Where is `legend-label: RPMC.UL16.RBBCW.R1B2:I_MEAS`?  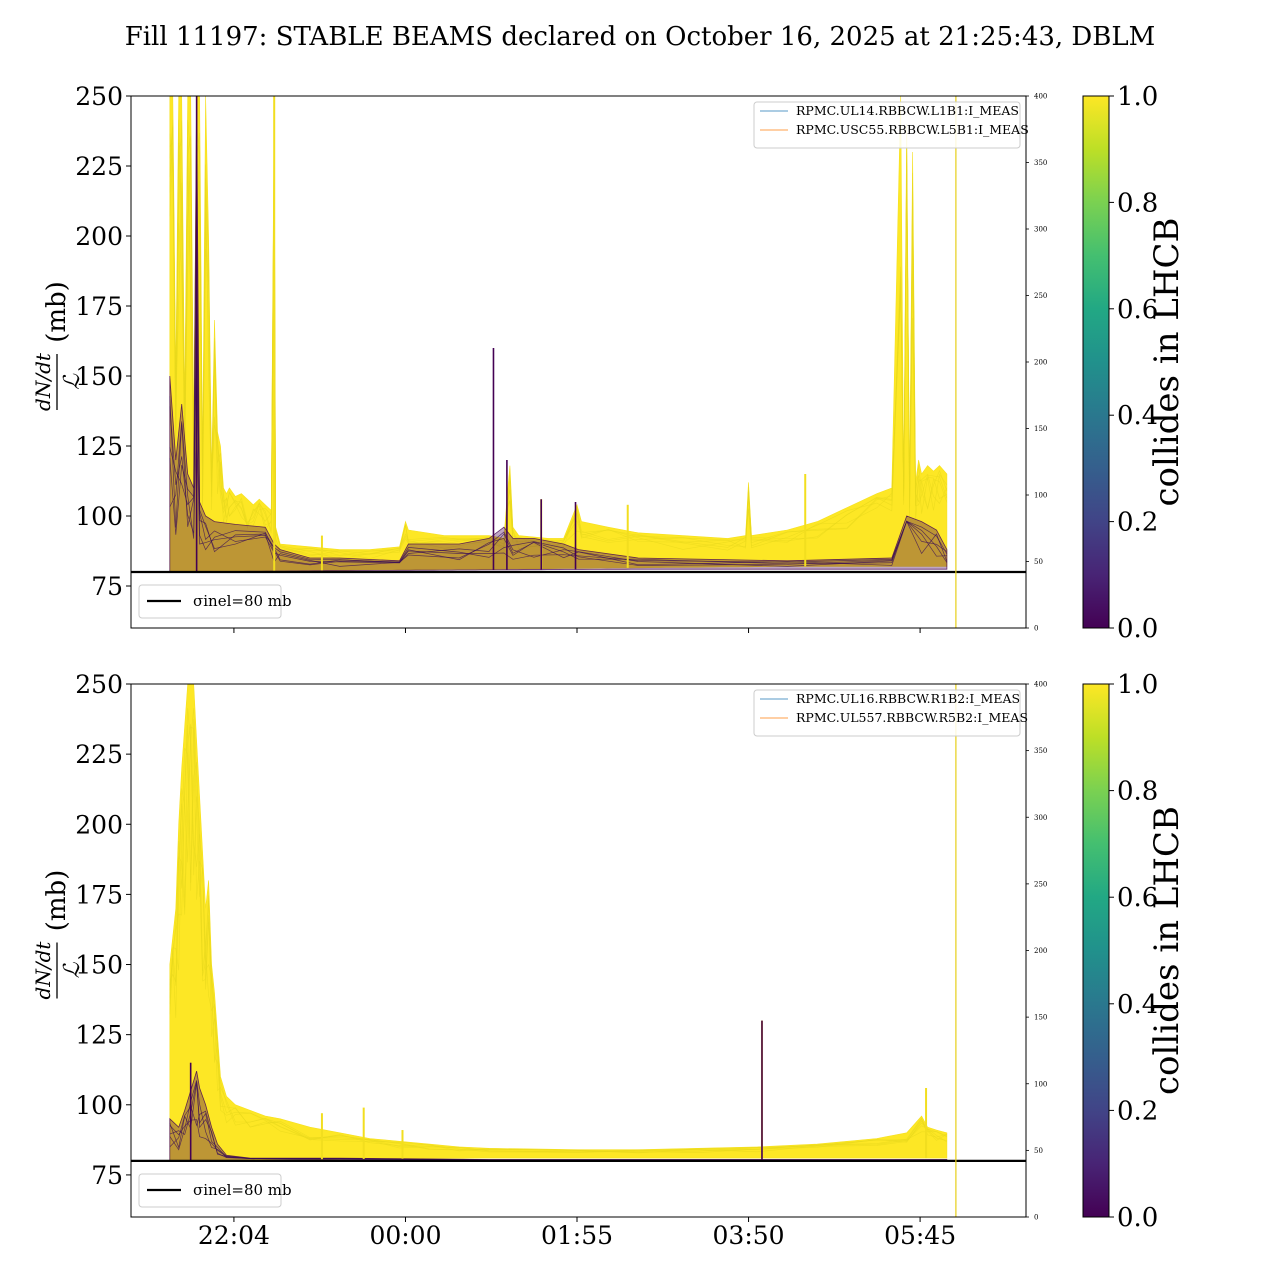 legend-label: RPMC.UL16.RBBCW.R1B2:I_MEAS is located at coordinates (908, 698).